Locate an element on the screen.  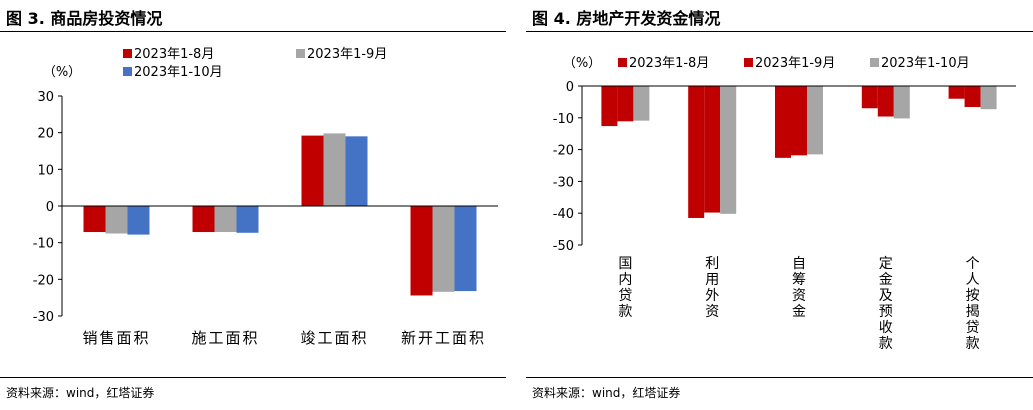
category-label: 竣工面积 is located at coordinates (334, 338).